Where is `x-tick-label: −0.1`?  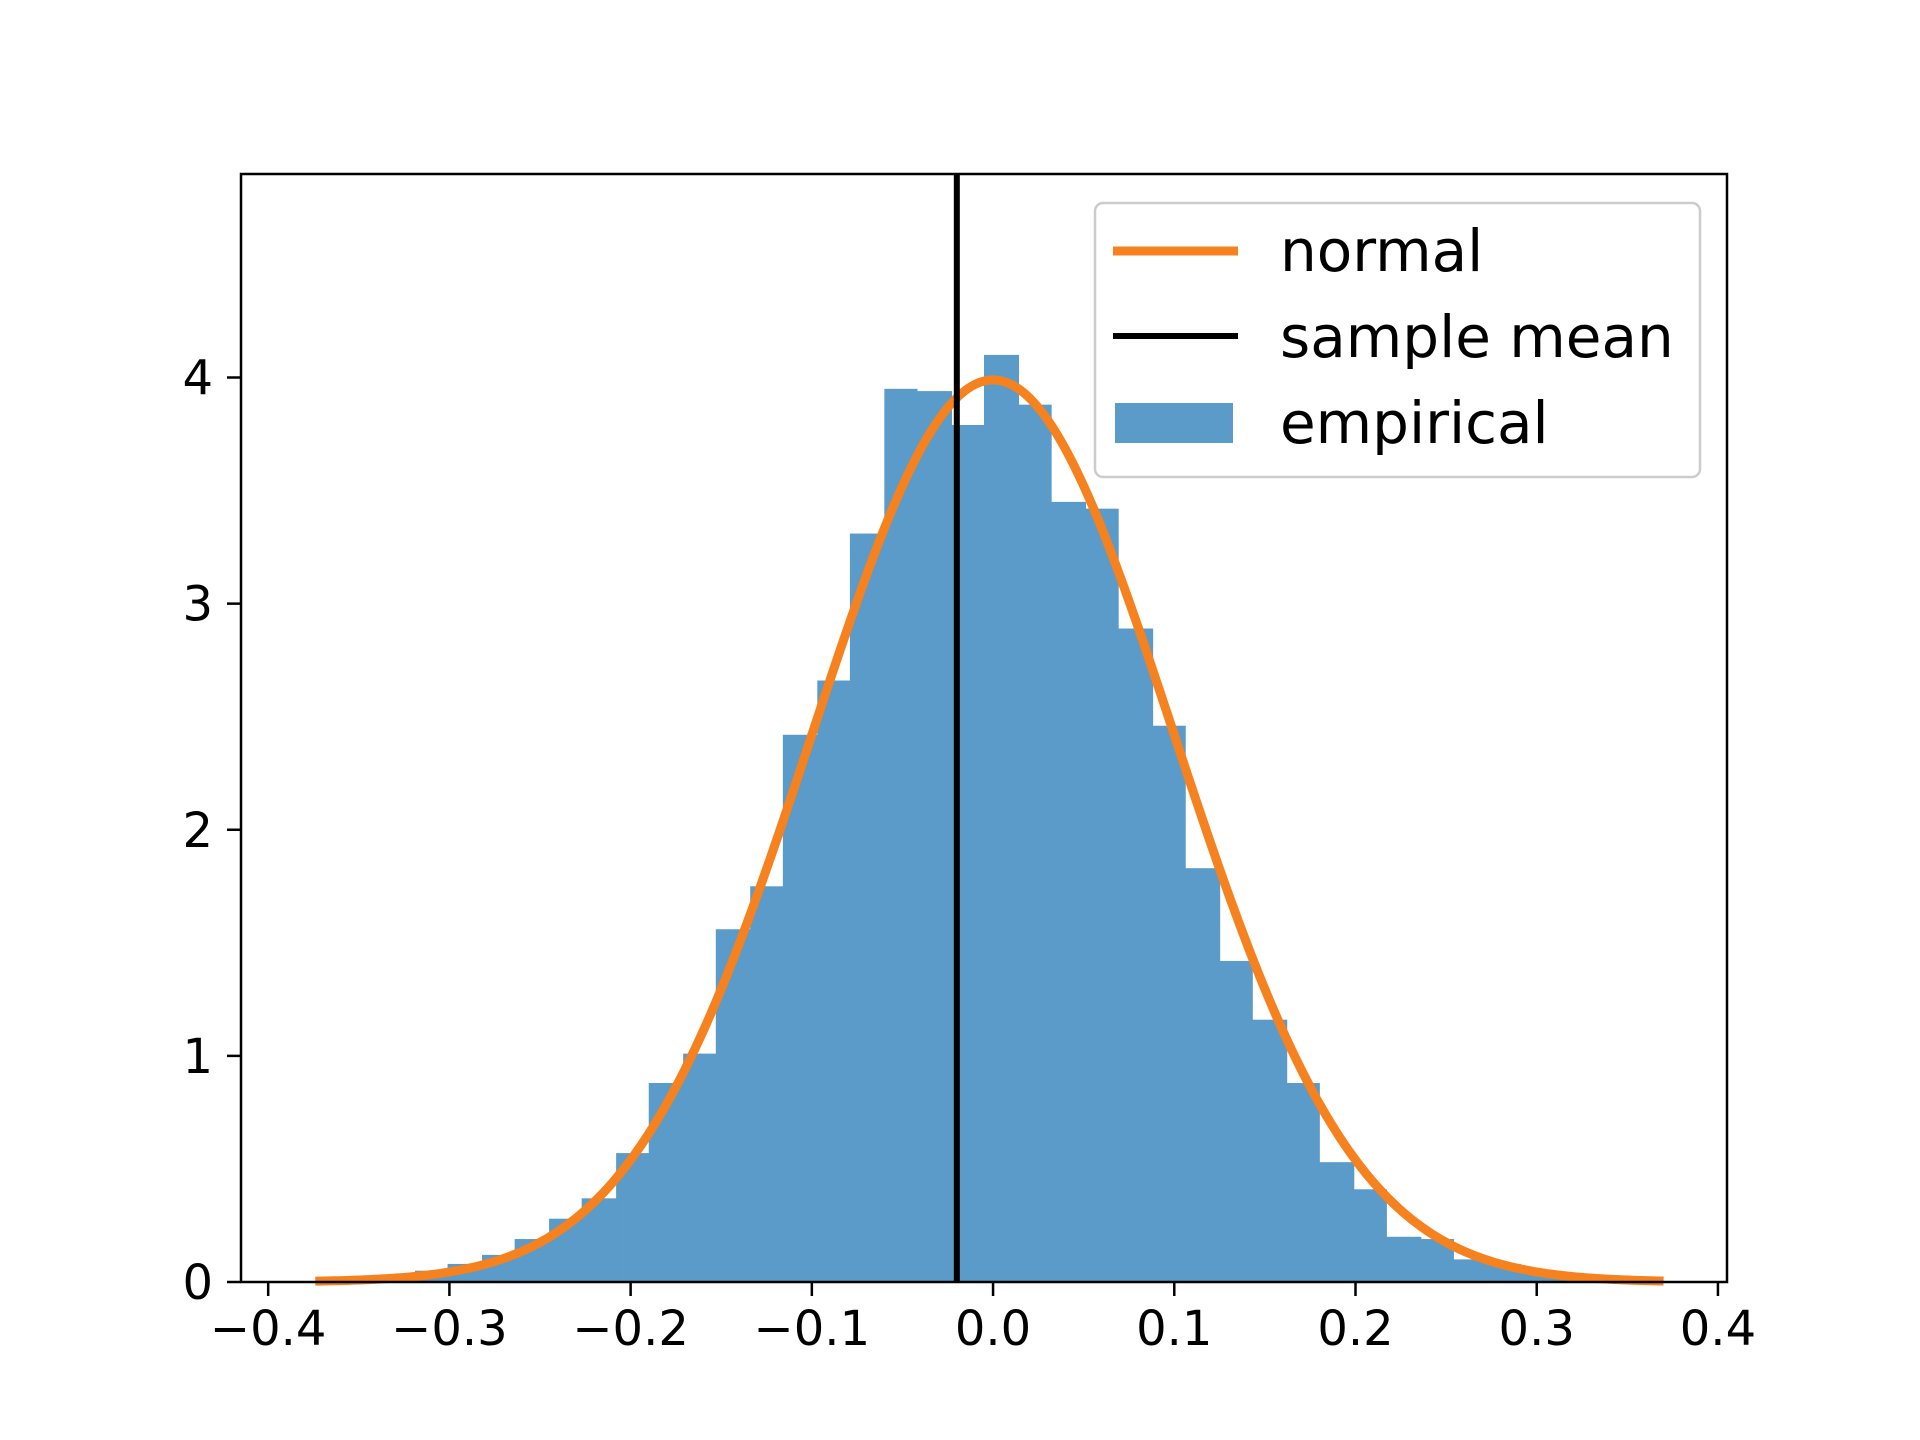
x-tick-label: −0.1 is located at coordinates (812, 1329).